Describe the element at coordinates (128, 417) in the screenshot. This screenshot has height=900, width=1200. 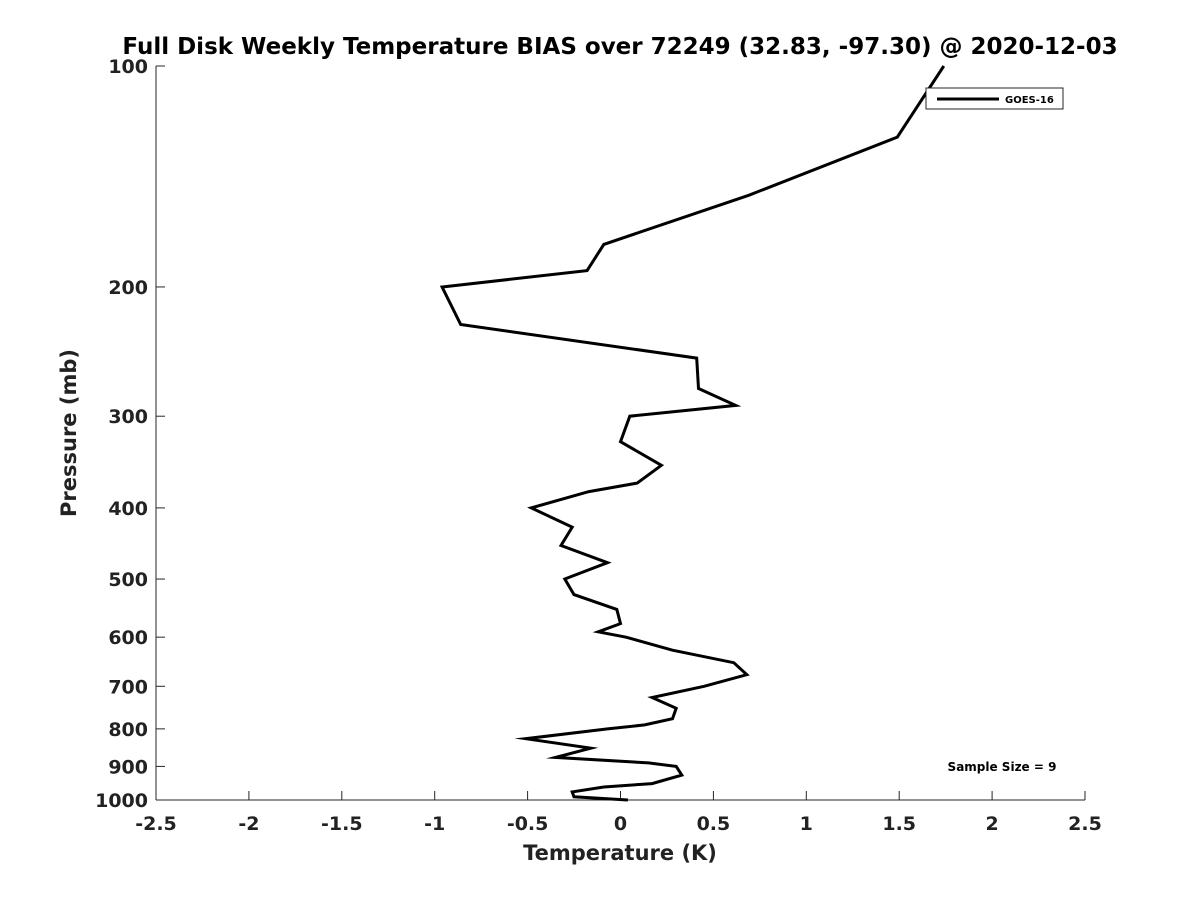
I see `y-tick-label: 300` at that location.